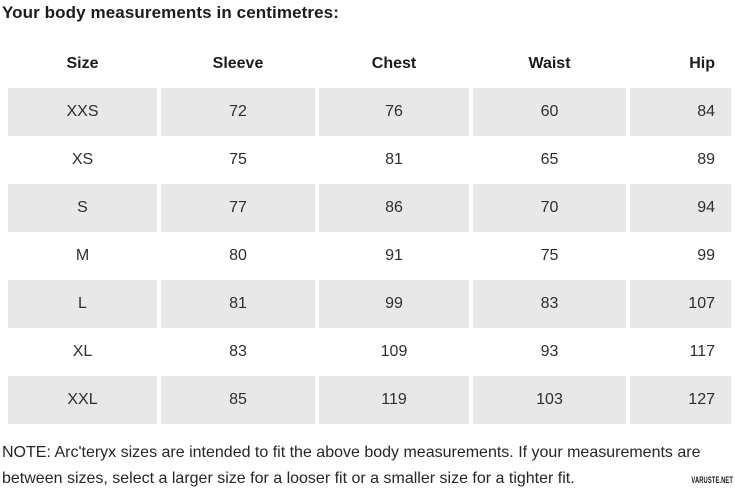  Describe the element at coordinates (238, 400) in the screenshot. I see `sleeve-value: 85` at that location.